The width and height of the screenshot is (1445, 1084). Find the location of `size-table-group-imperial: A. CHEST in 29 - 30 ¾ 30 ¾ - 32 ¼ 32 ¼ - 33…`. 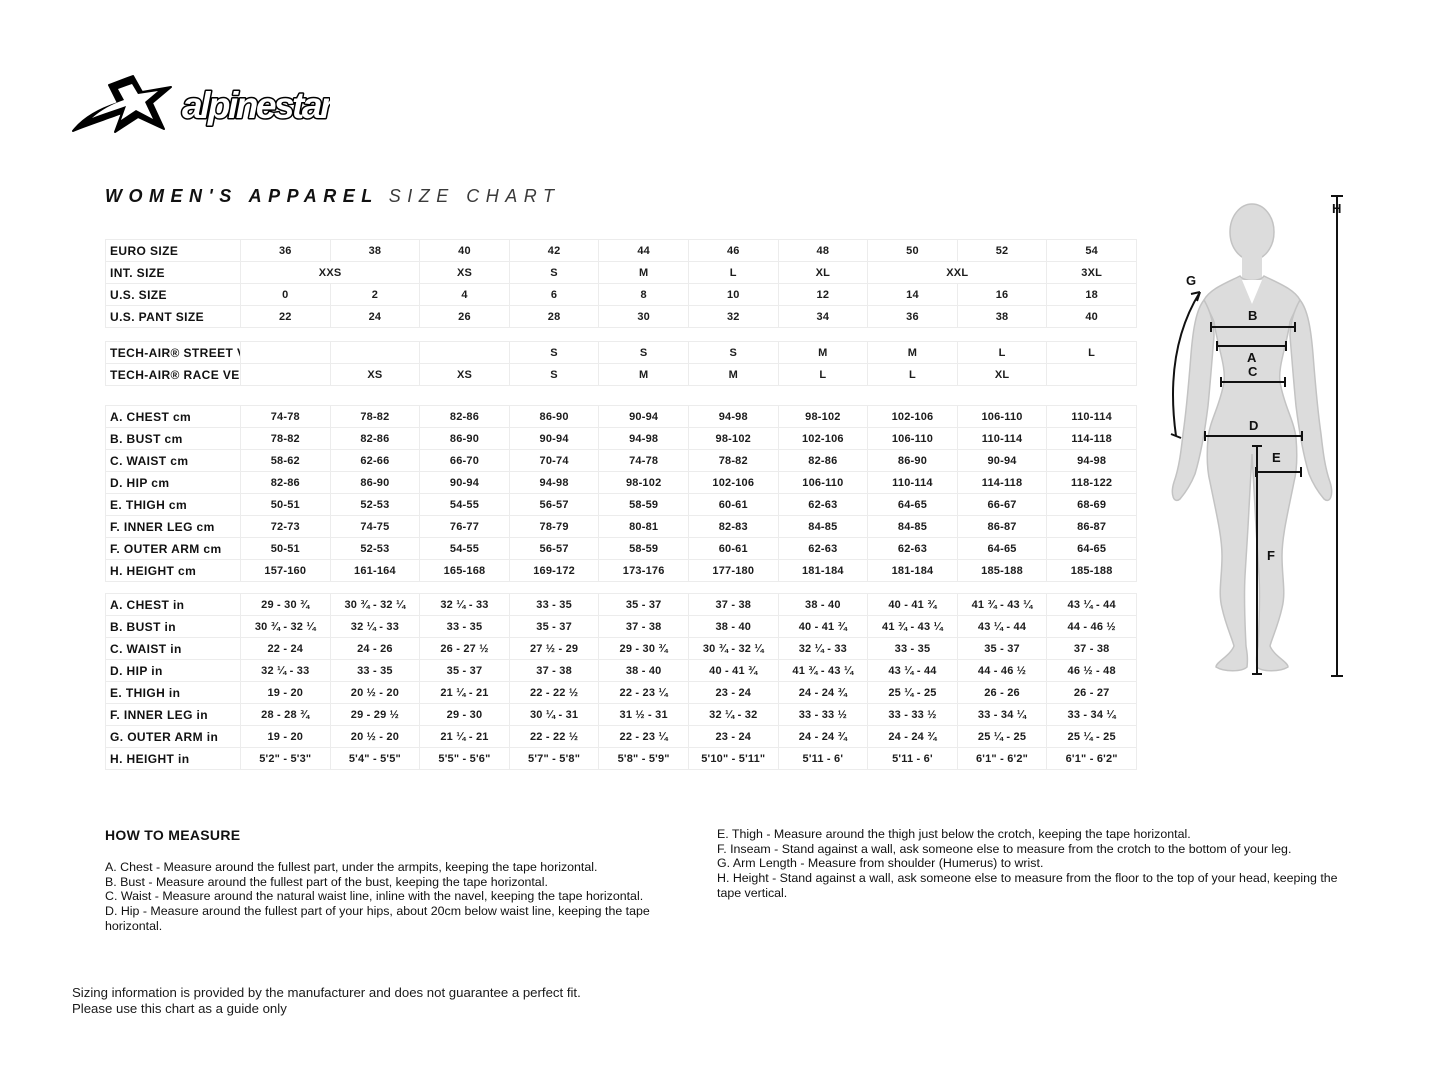

size-table-group-imperial: A. CHEST in 29 - 30 ¾ 30 ¾ - 32 ¼ 32 ¼ - 33… is located at coordinates (621, 681).